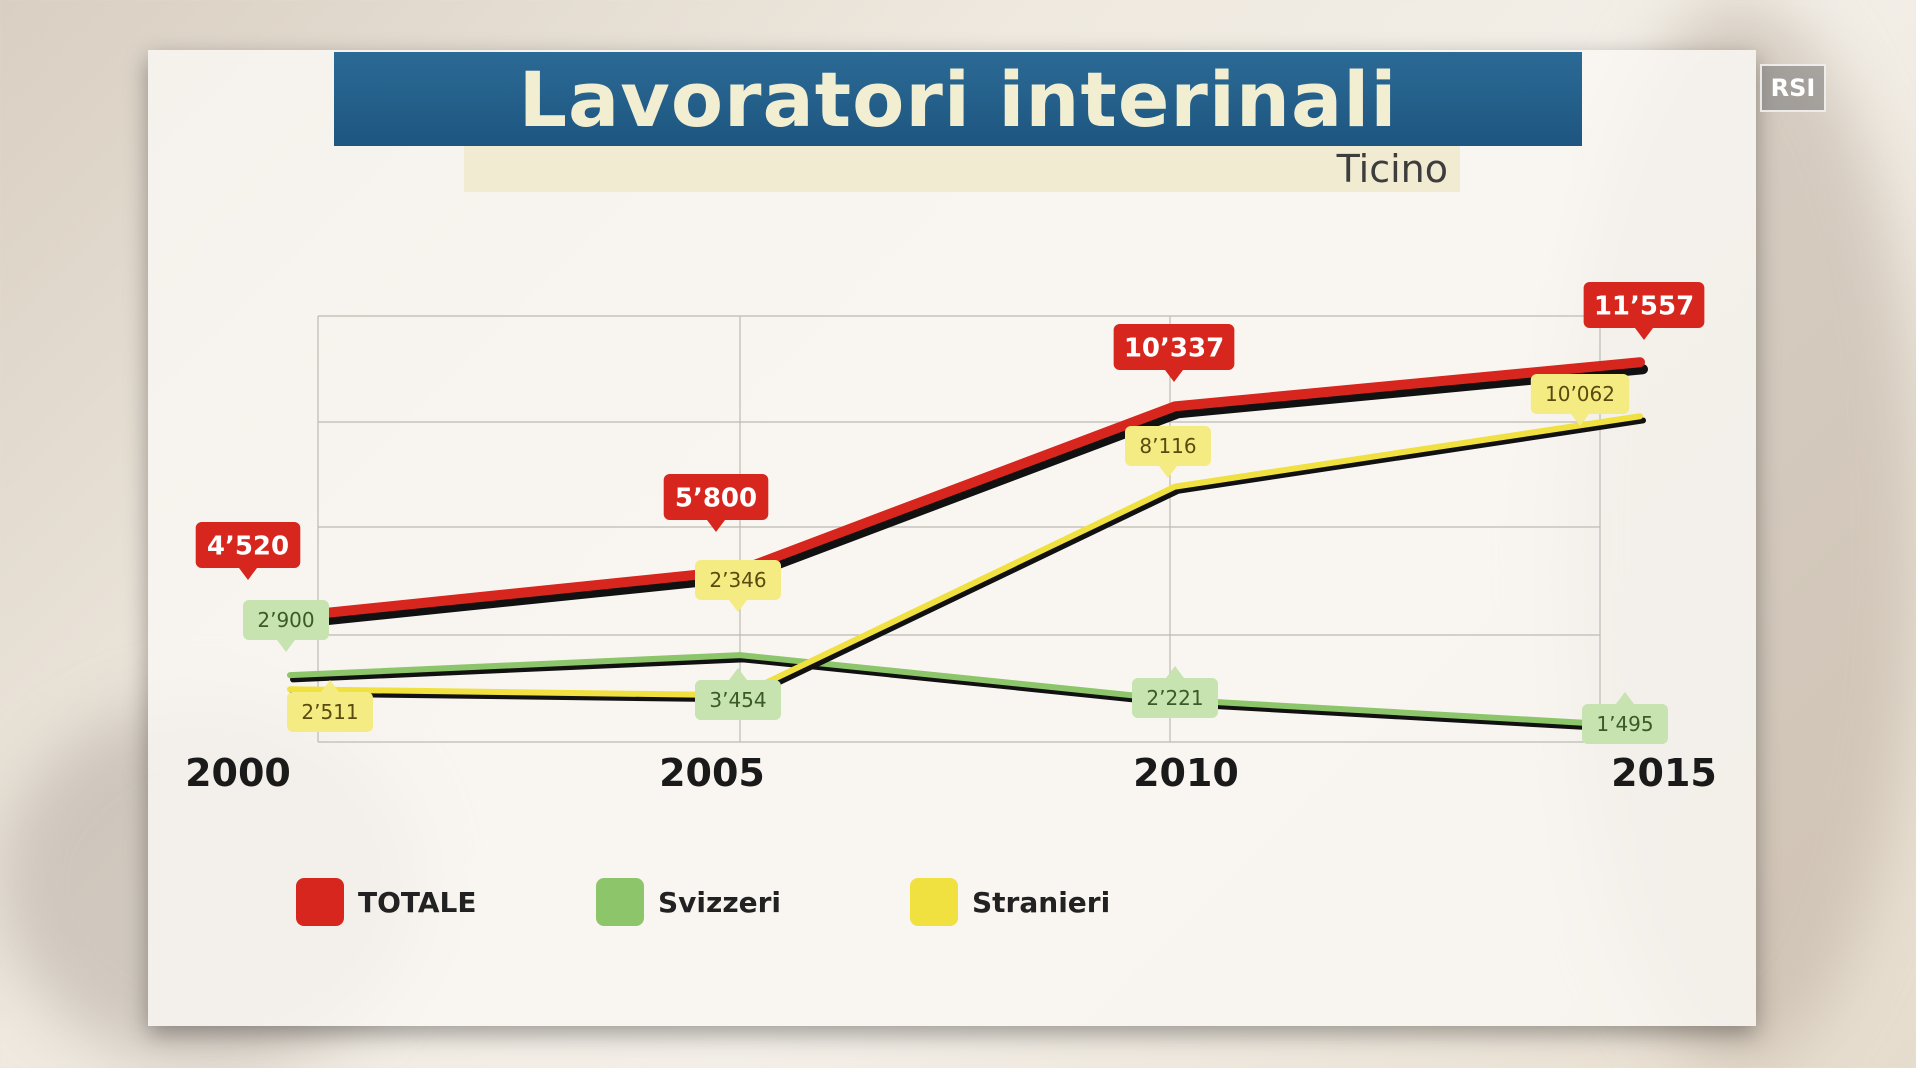 The height and width of the screenshot is (1068, 1916). Describe the element at coordinates (238, 773) in the screenshot. I see `x-tick-label: 2000` at that location.